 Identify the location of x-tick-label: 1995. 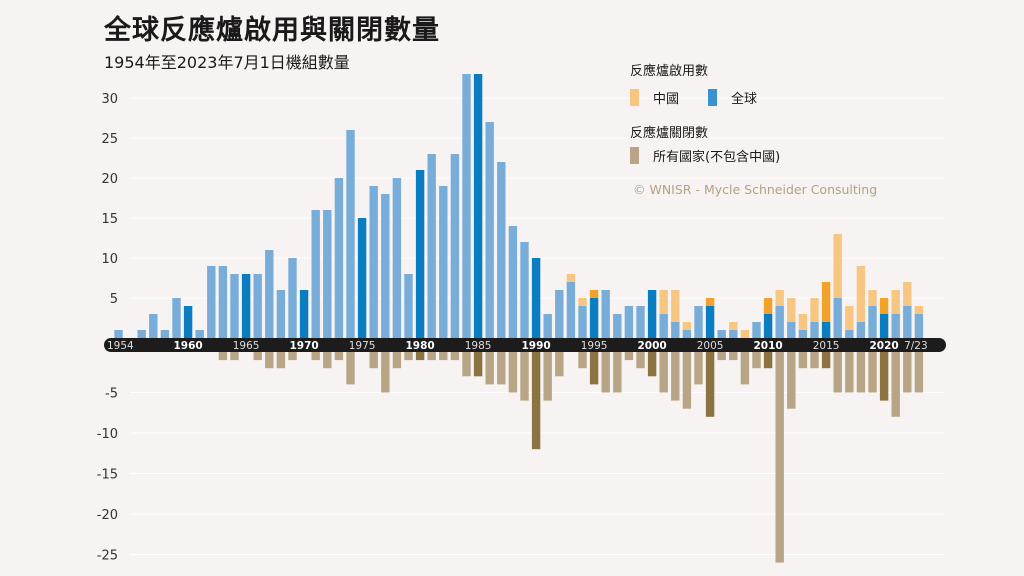
(594, 346).